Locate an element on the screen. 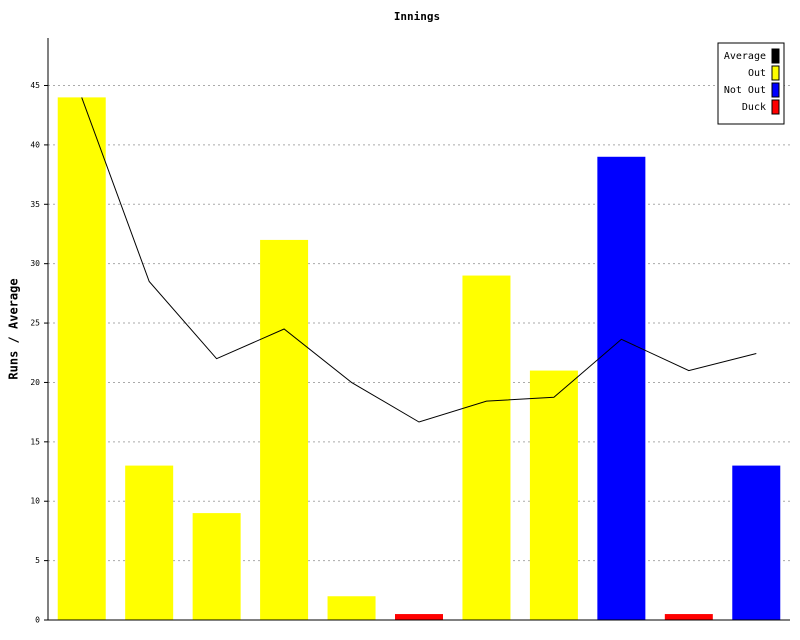  y-axis-label: Runs / Average is located at coordinates (14, 328).